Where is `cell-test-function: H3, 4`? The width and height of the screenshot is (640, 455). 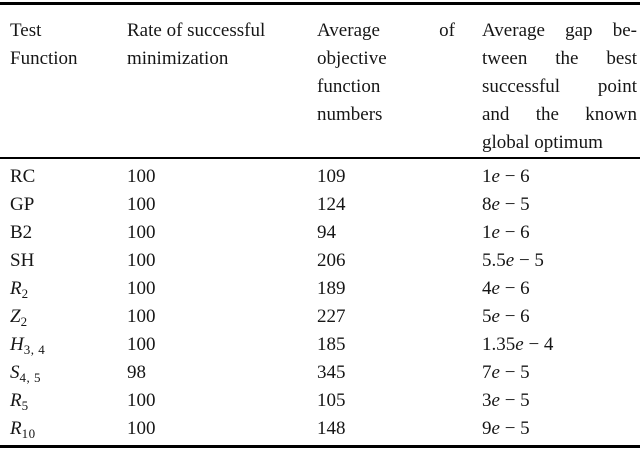 cell-test-function: H3, 4 is located at coordinates (28, 345).